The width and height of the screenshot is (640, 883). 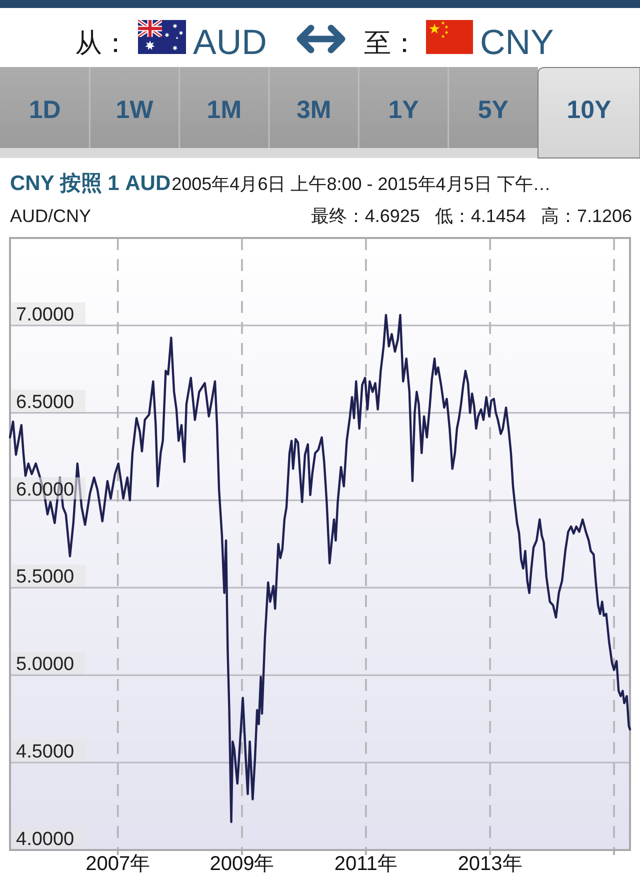 What do you see at coordinates (490, 864) in the screenshot?
I see `x-tick-label: 2013年` at bounding box center [490, 864].